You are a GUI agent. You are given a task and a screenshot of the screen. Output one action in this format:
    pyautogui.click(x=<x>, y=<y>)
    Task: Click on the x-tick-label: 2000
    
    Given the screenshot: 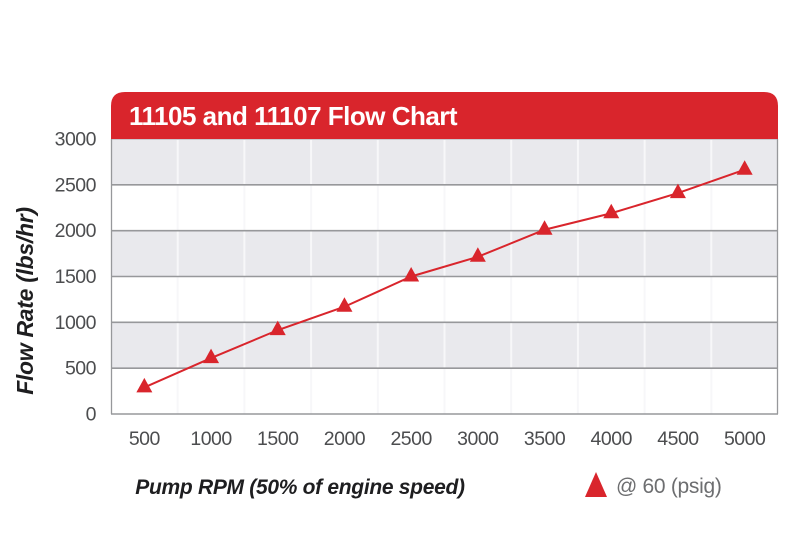 What is the action you would take?
    pyautogui.click(x=345, y=439)
    